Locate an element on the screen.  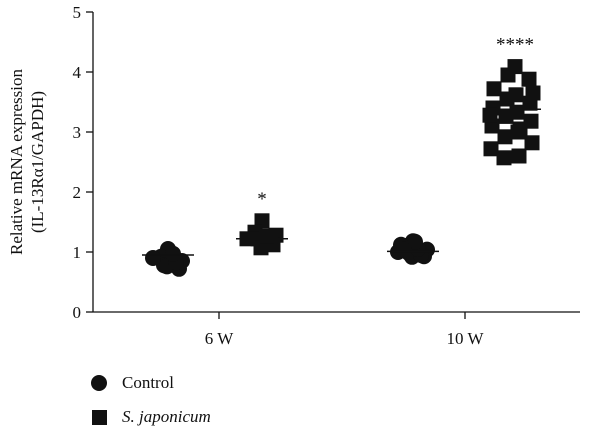
significance-label-1: * is located at coordinates (262, 199).